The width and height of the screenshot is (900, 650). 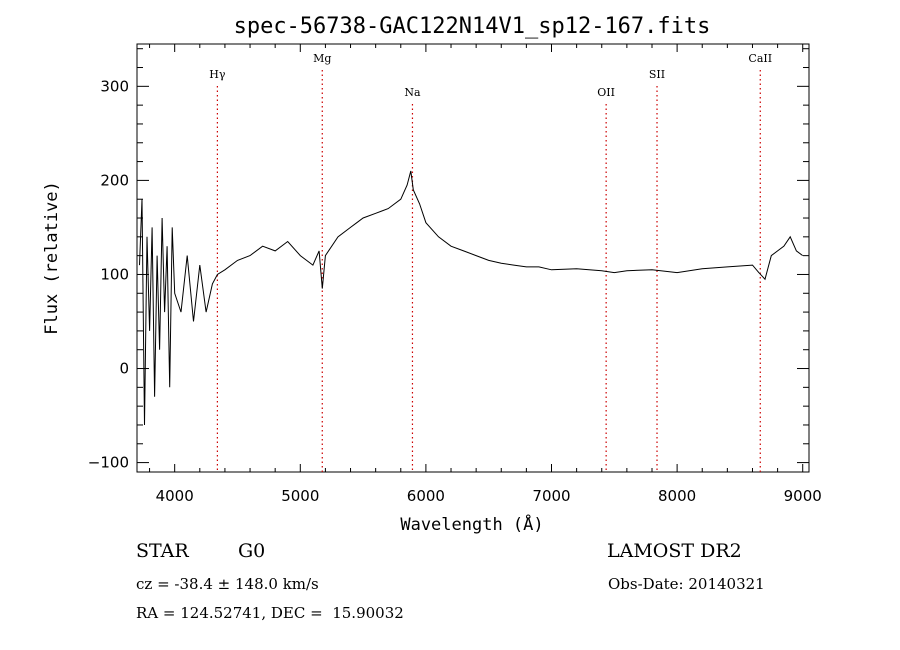 What do you see at coordinates (114, 274) in the screenshot?
I see `y-tick-label: 100` at bounding box center [114, 274].